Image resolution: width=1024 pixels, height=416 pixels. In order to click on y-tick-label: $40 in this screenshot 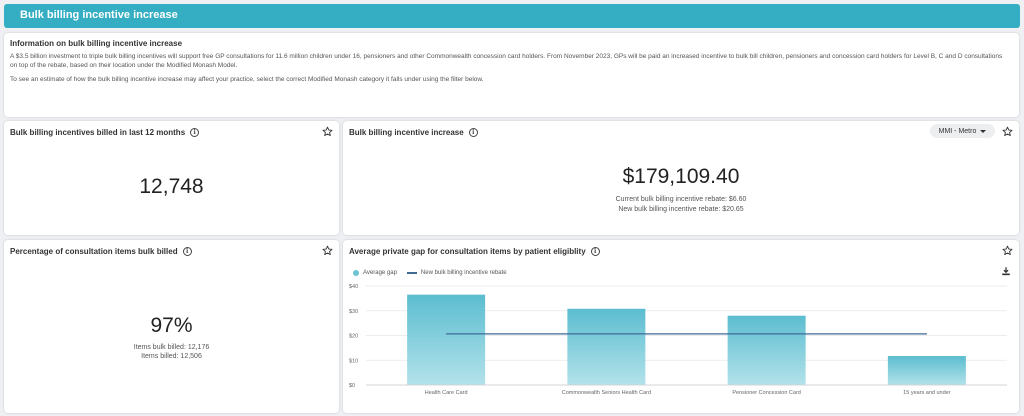, I will do `click(353, 287)`.